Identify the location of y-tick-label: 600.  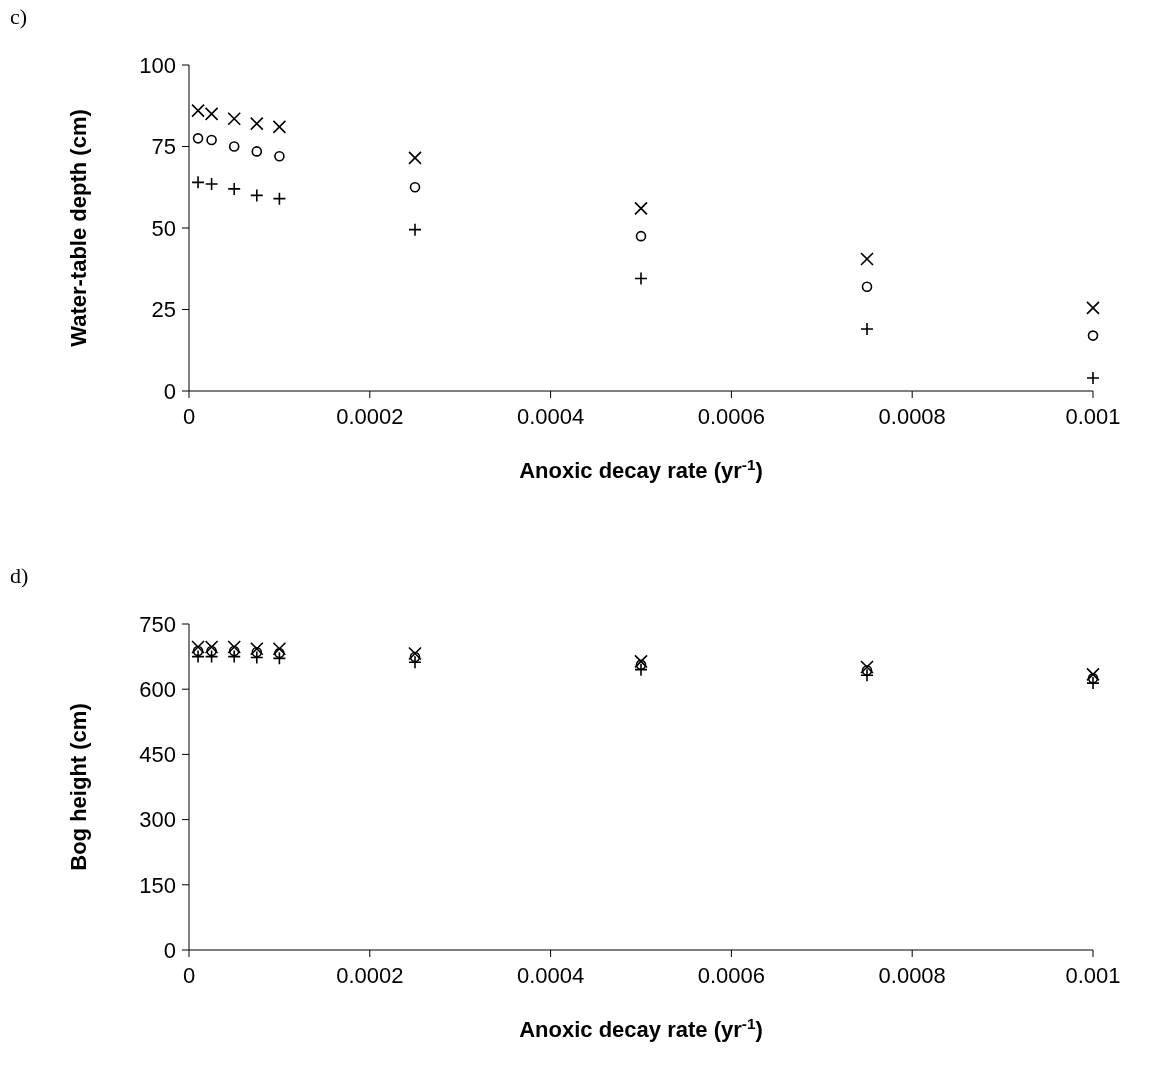
(157, 689).